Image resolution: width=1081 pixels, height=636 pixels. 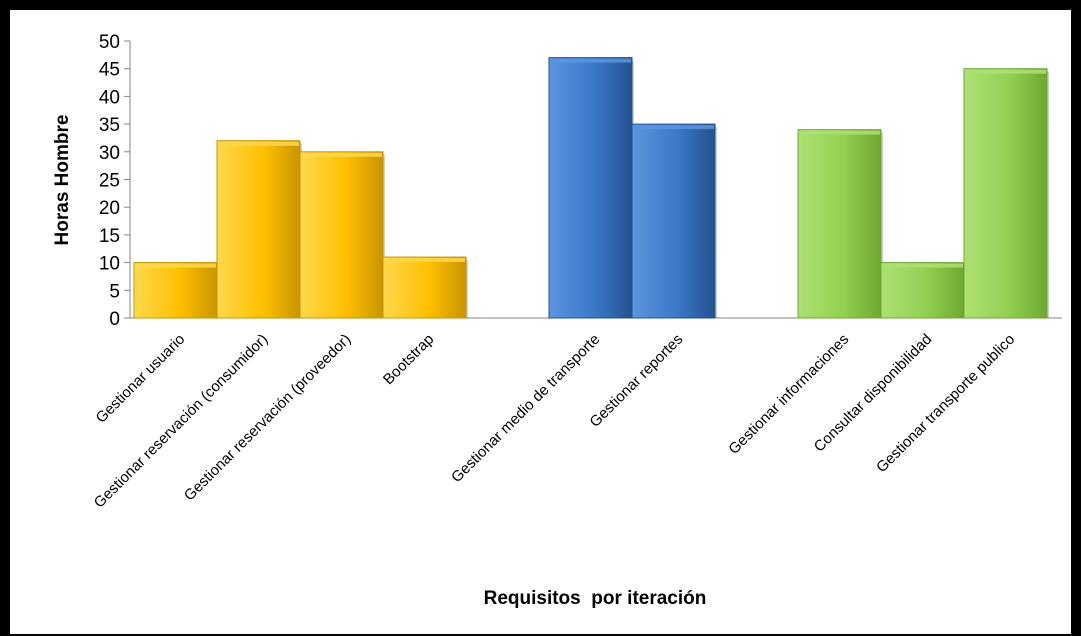 What do you see at coordinates (109, 70) in the screenshot?
I see `y-tick-label: 45` at bounding box center [109, 70].